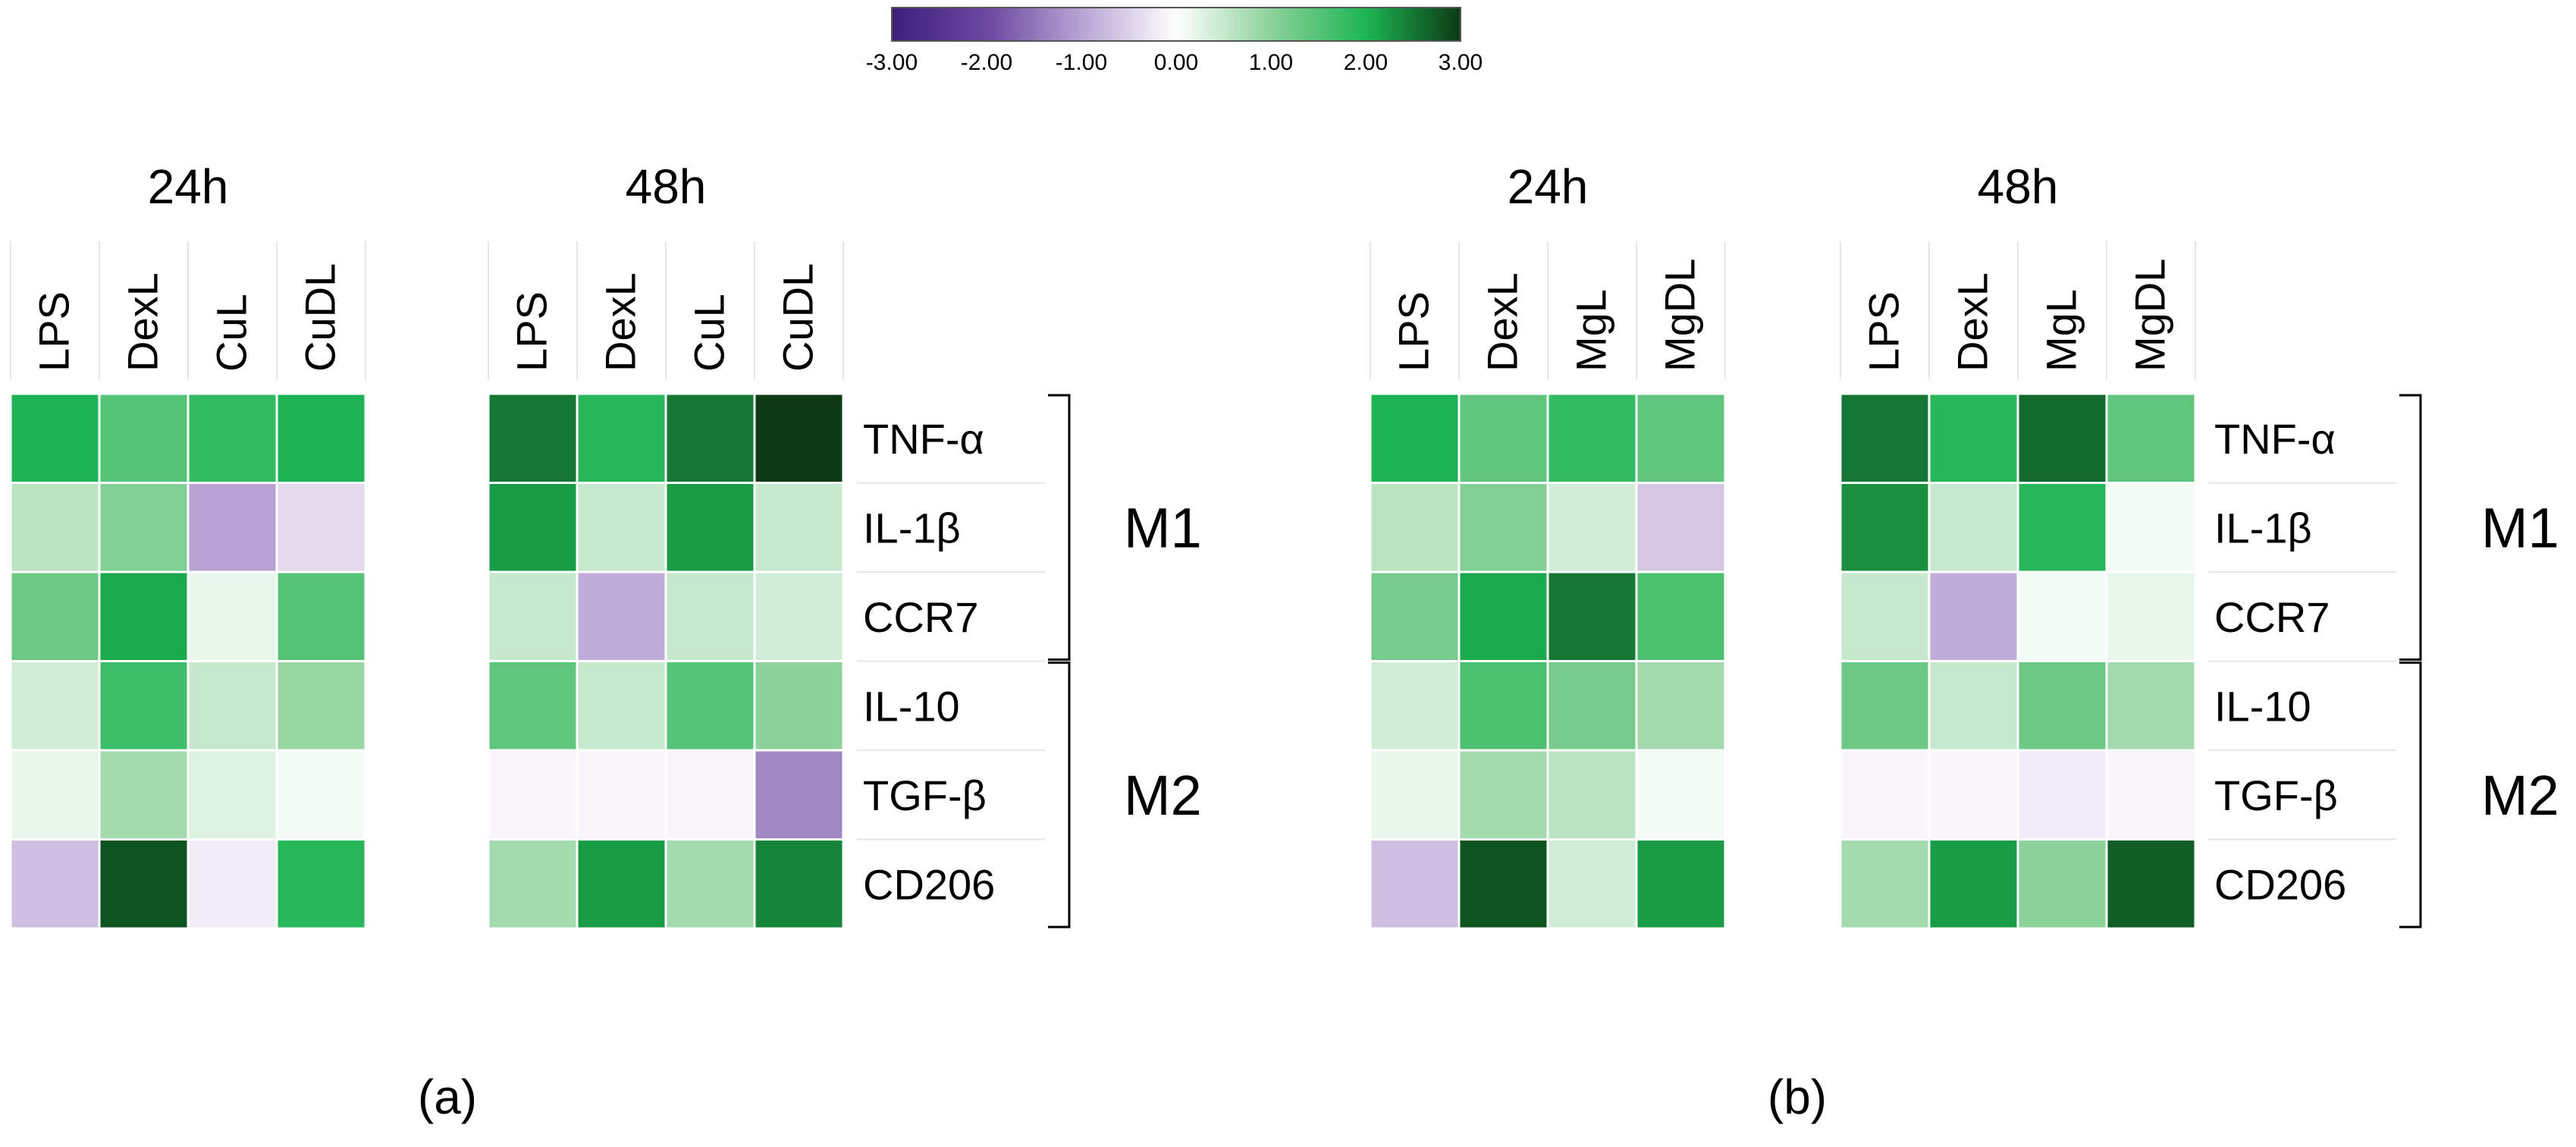 Image resolution: width=2576 pixels, height=1147 pixels. Describe the element at coordinates (1461, 62) in the screenshot. I see `legend-tick-label: 3.00` at that location.